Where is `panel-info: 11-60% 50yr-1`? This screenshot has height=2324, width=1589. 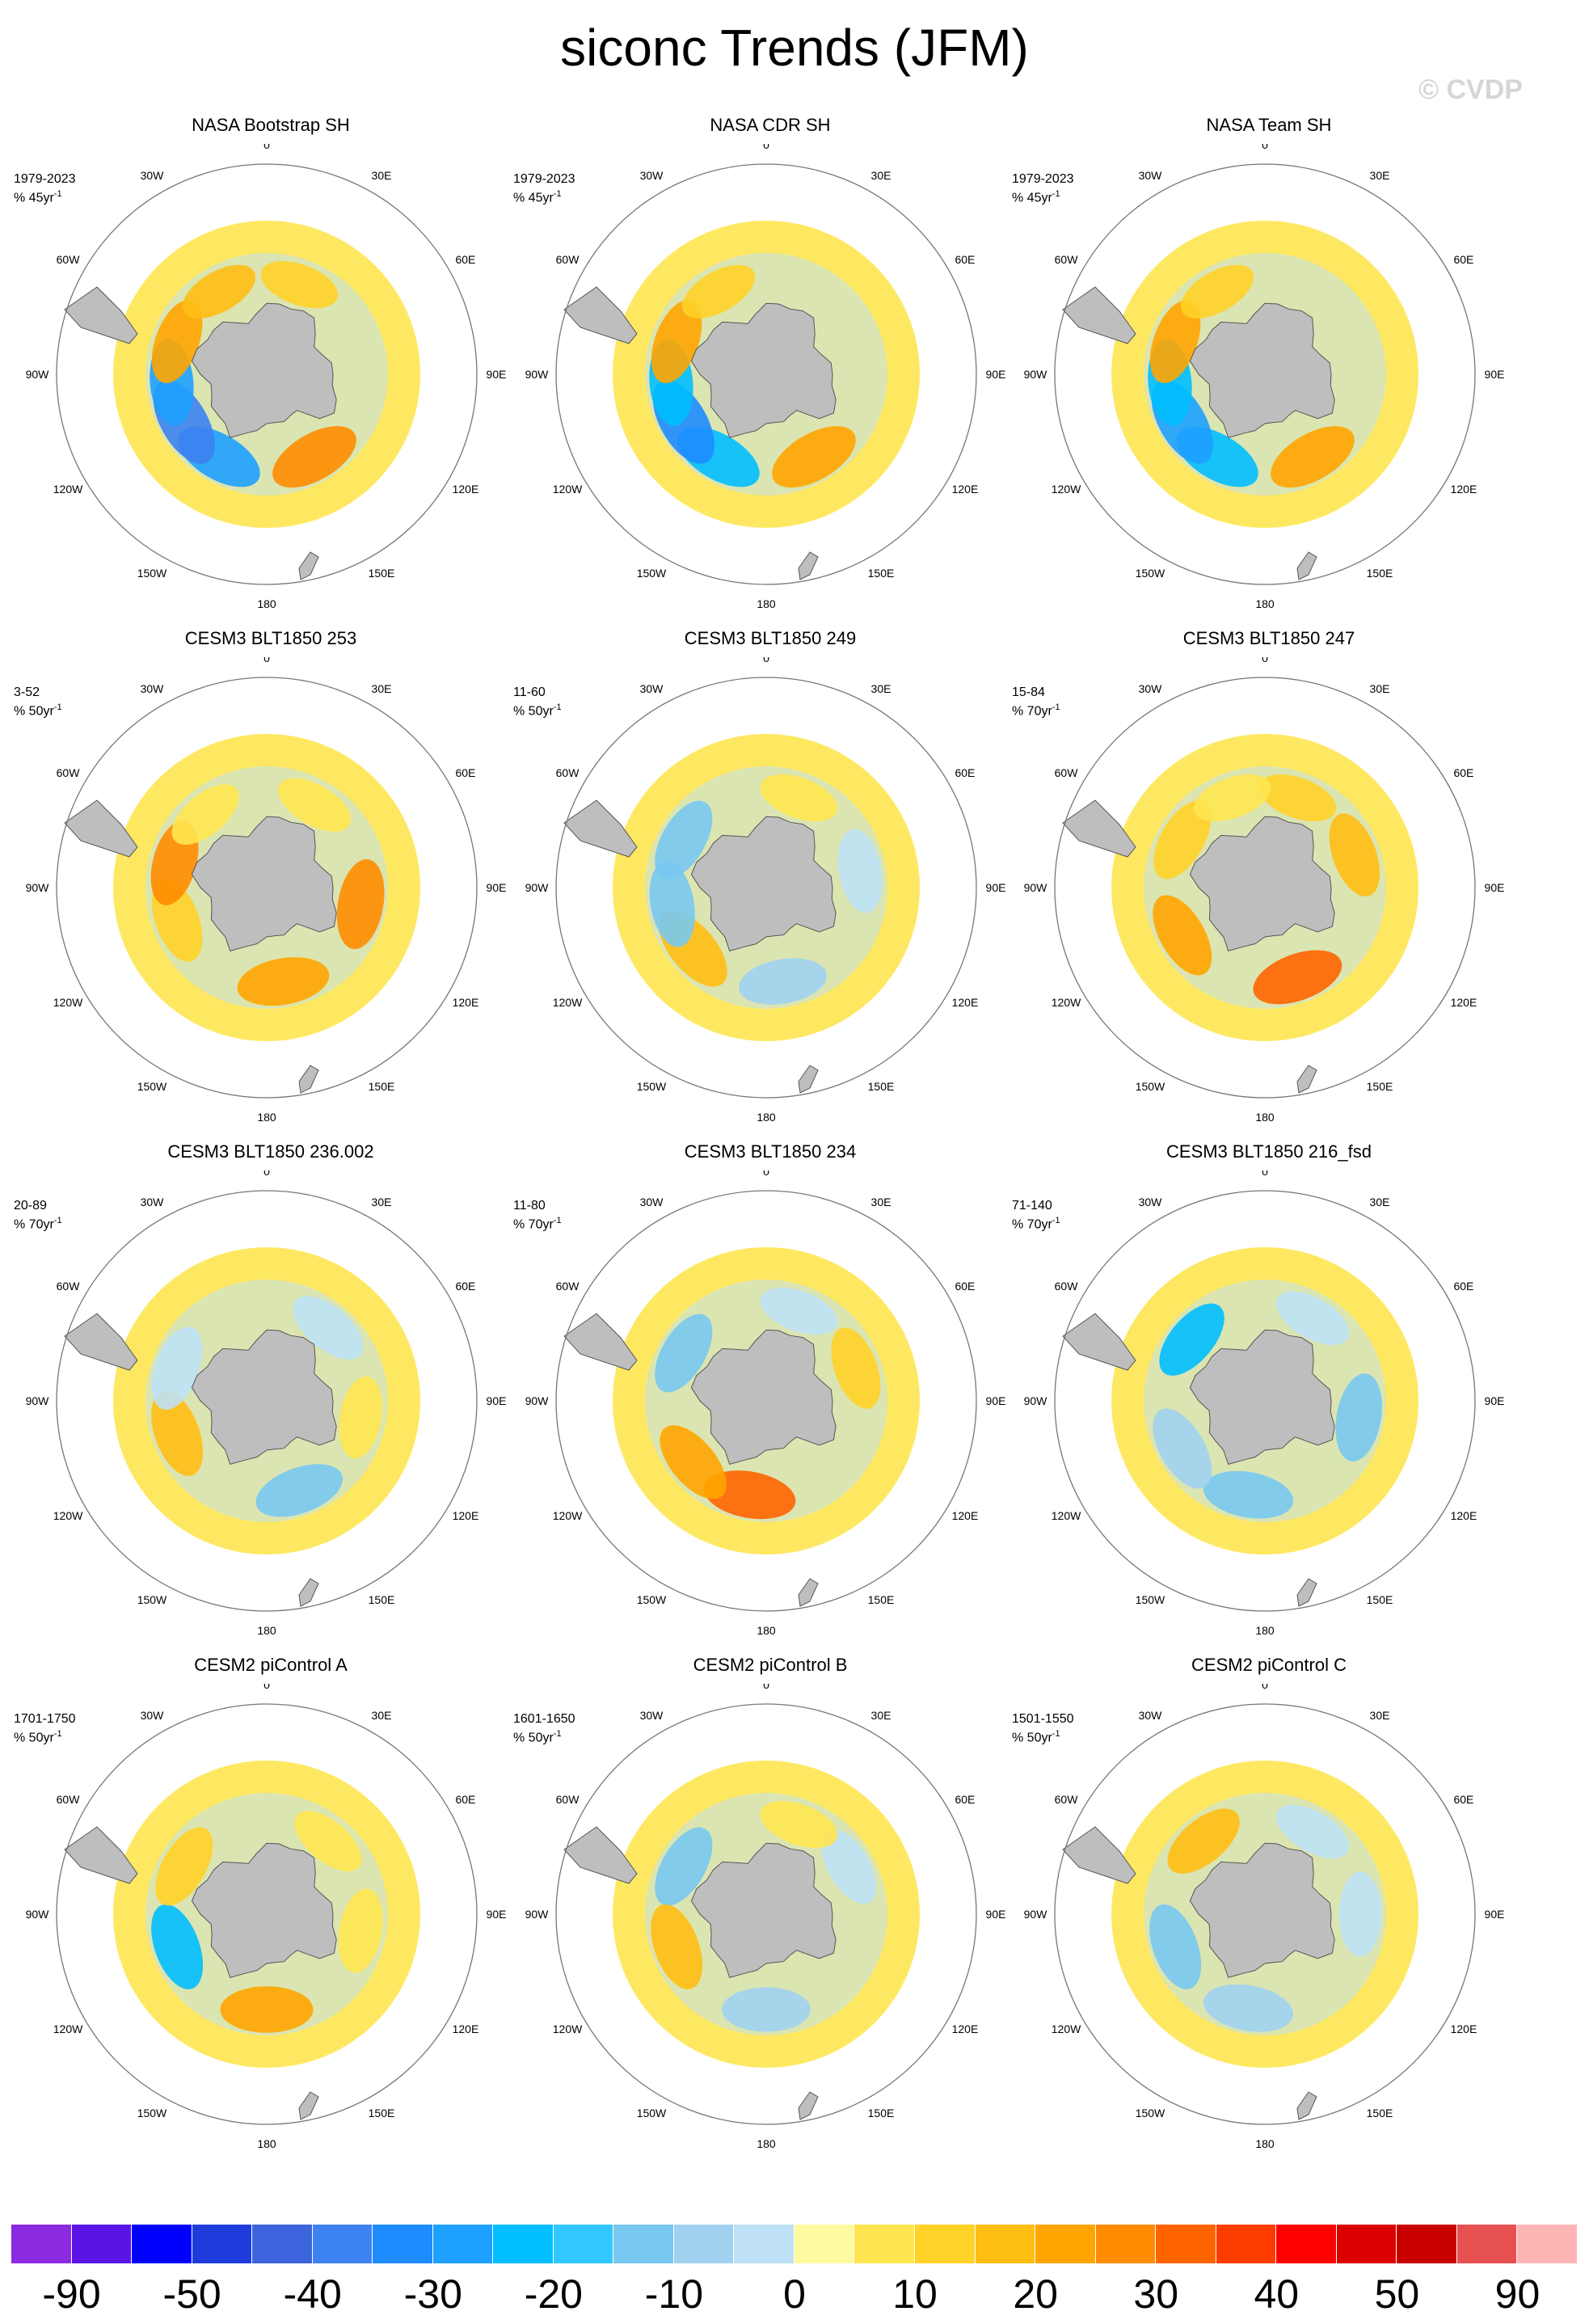
panel-info: 11-60% 50yr-1 is located at coordinates (537, 702).